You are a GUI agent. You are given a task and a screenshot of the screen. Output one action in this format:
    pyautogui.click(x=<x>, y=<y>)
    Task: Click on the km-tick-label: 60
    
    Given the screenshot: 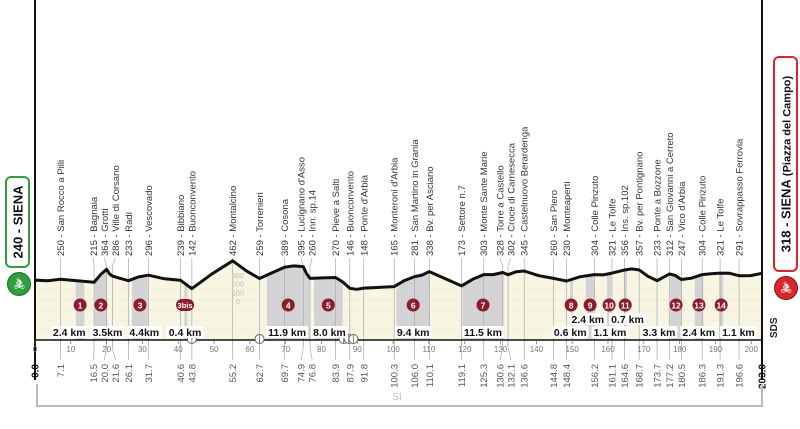 What is the action you would take?
    pyautogui.click(x=249, y=349)
    